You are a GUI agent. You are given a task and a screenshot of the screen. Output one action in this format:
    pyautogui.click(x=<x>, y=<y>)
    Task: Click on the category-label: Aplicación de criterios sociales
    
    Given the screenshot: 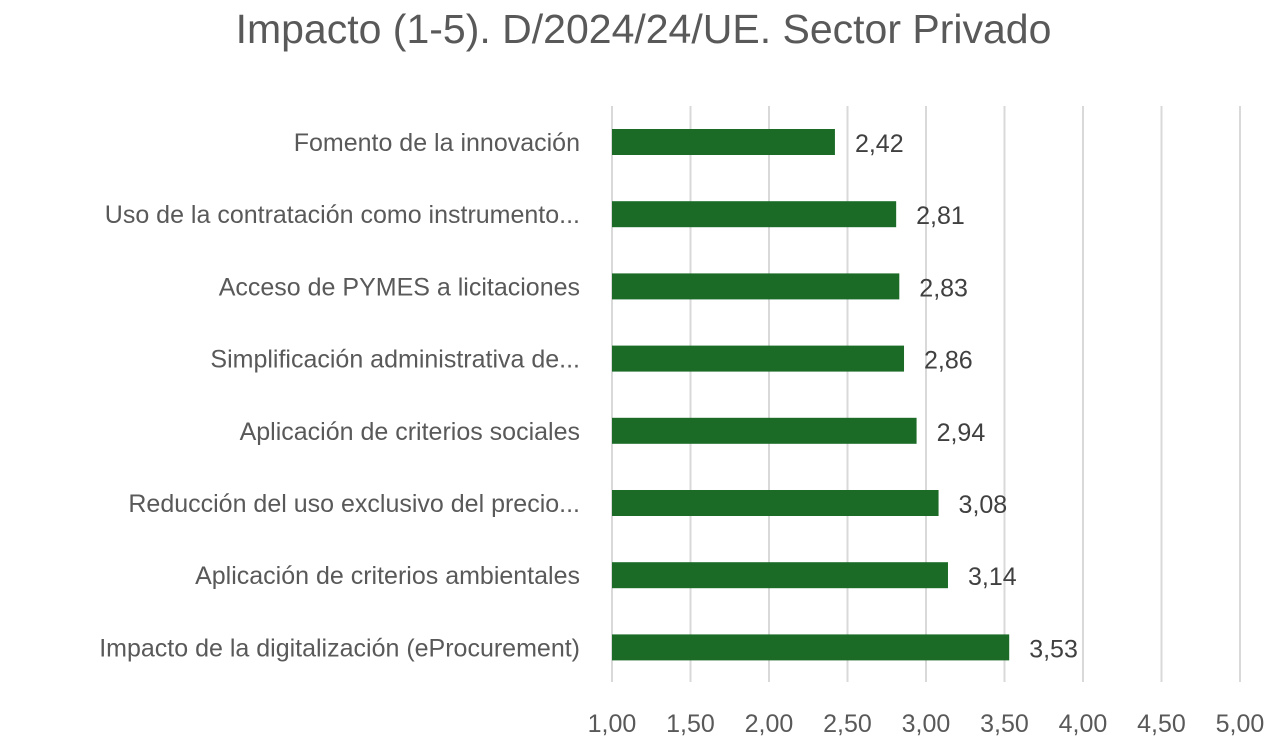 What is the action you would take?
    pyautogui.click(x=410, y=432)
    